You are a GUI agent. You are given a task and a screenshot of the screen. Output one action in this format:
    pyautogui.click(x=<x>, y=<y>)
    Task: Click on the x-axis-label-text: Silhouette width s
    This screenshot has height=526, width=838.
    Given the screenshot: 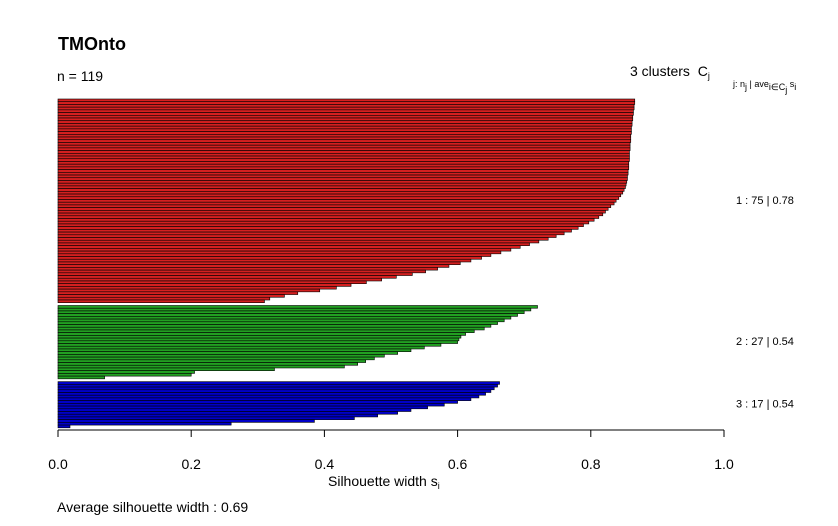 What is the action you would take?
    pyautogui.click(x=383, y=481)
    